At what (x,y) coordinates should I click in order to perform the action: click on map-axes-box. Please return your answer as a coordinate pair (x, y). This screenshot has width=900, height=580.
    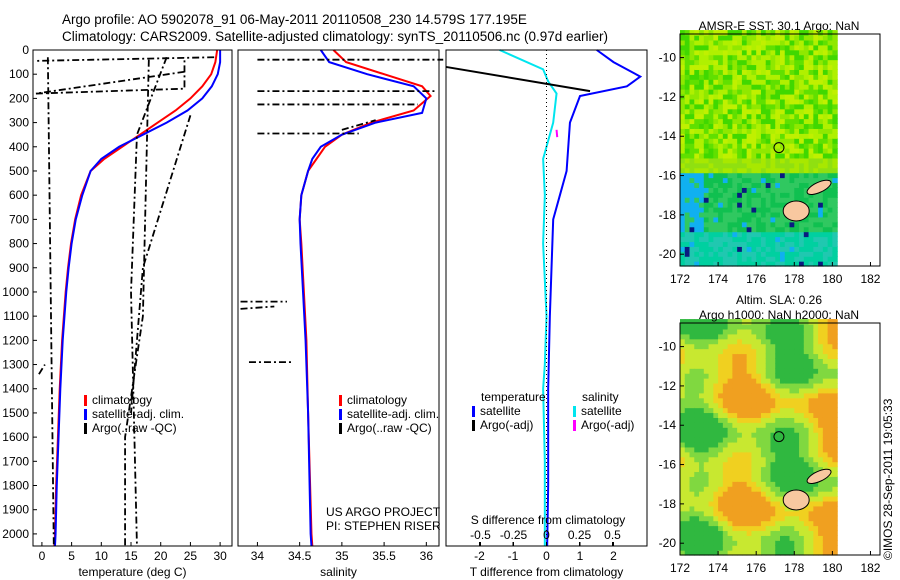
    Looking at the image, I should click on (780, 439).